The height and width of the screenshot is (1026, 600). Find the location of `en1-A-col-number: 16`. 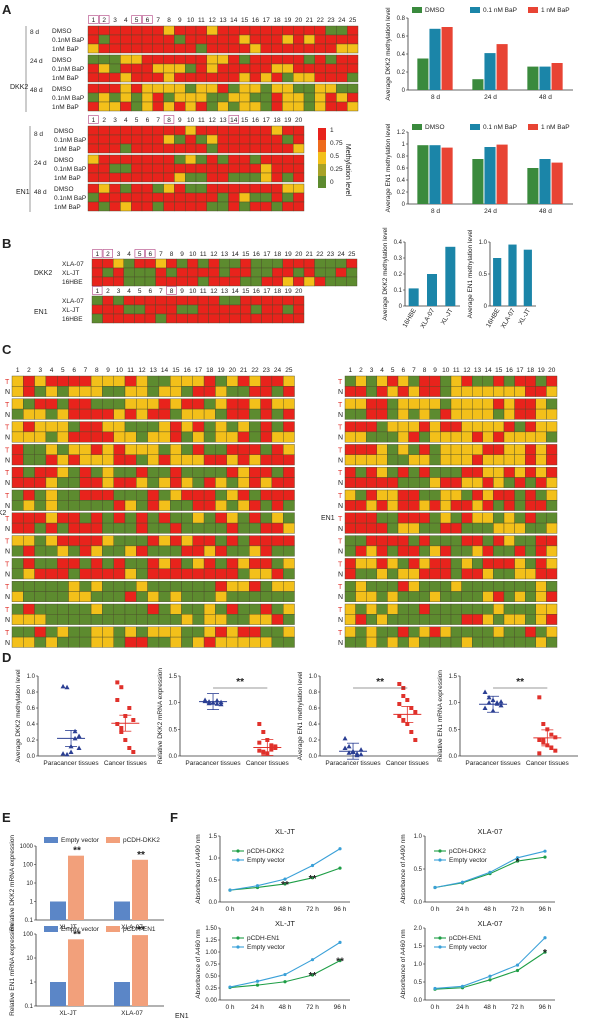

en1-A-col-number: 16 is located at coordinates (256, 120).